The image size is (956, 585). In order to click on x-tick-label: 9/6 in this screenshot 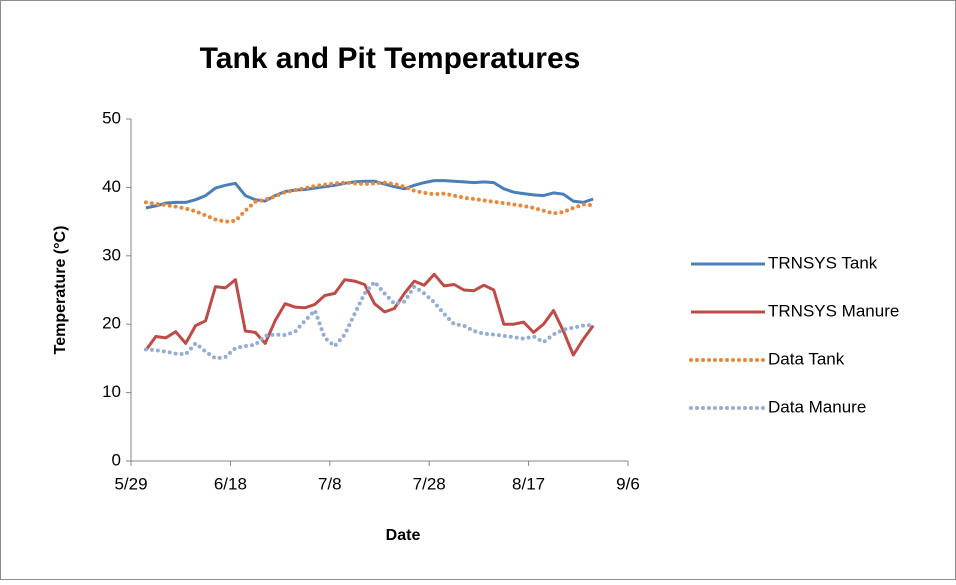, I will do `click(628, 483)`.